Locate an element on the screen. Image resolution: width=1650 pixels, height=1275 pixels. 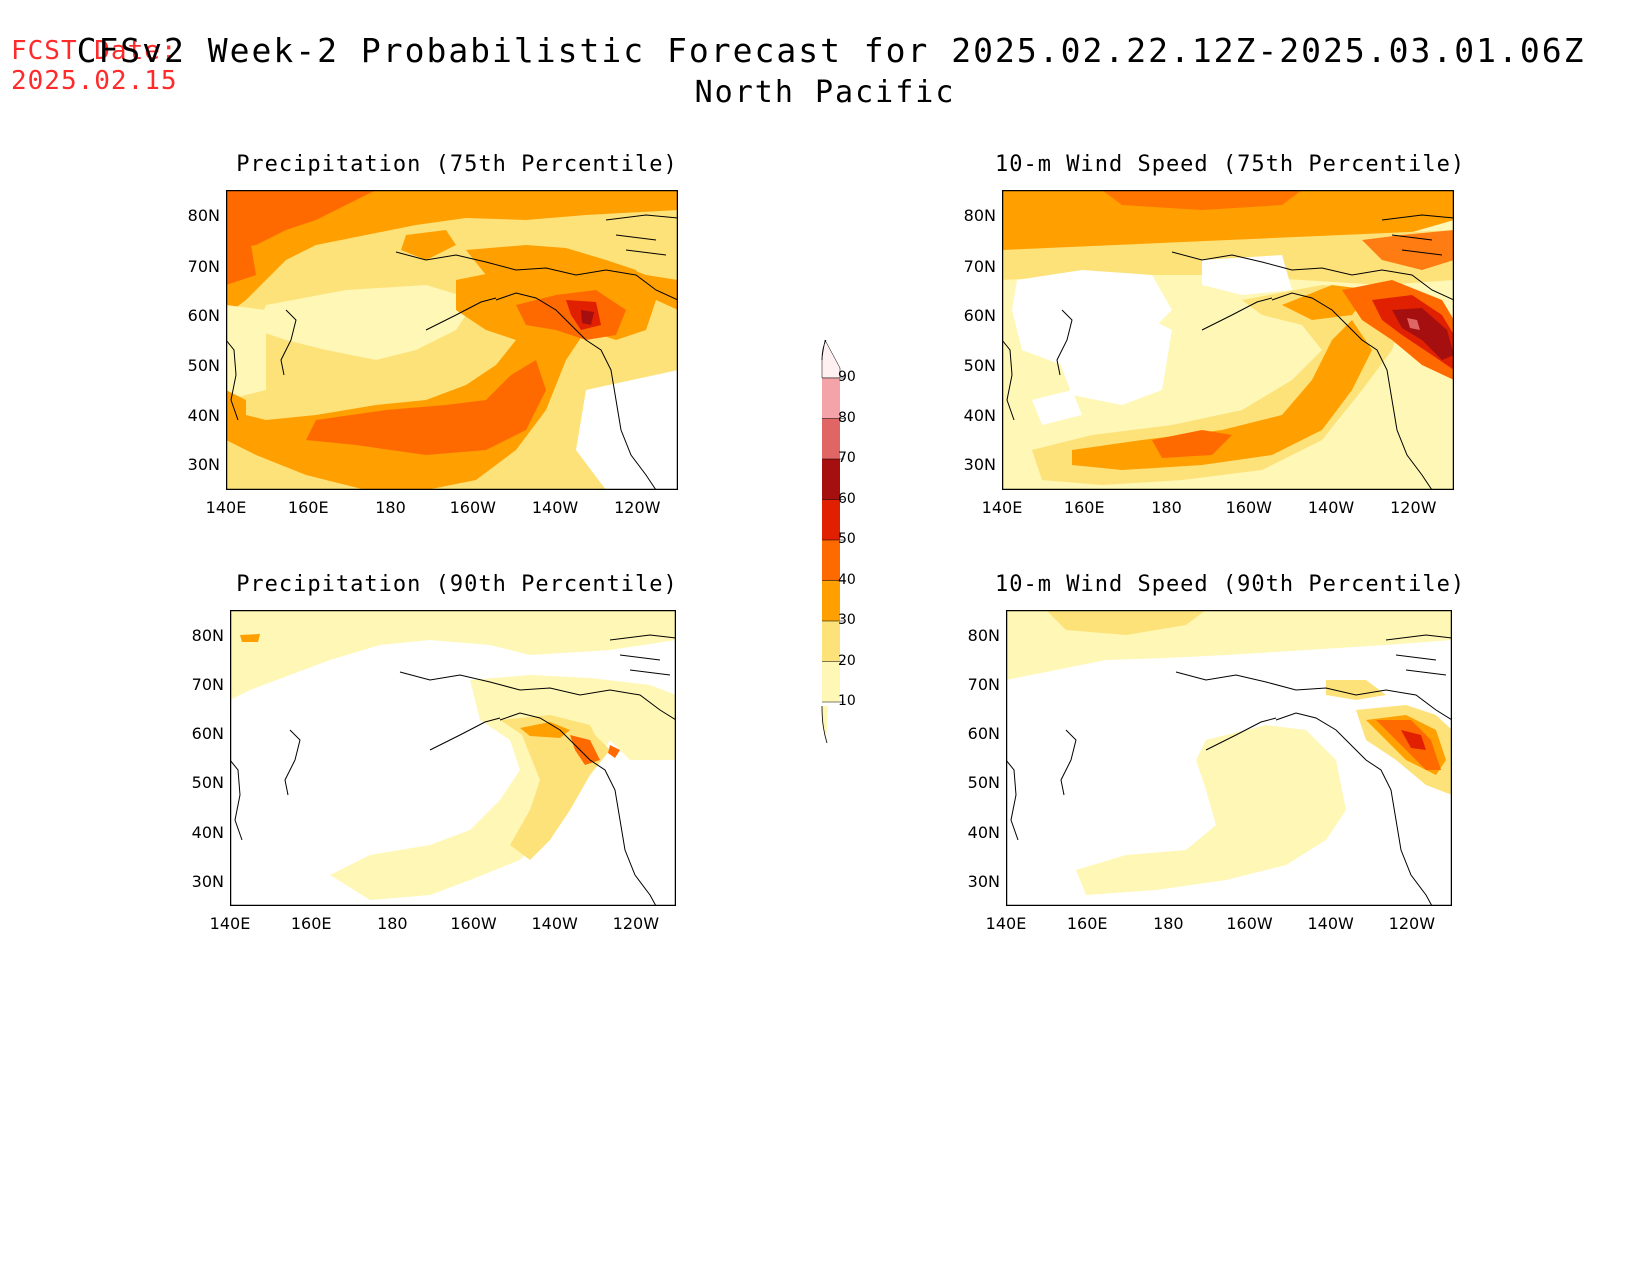
panel-title-wind90: 10-m Wind Speed (90th Percentile) is located at coordinates (1230, 584).